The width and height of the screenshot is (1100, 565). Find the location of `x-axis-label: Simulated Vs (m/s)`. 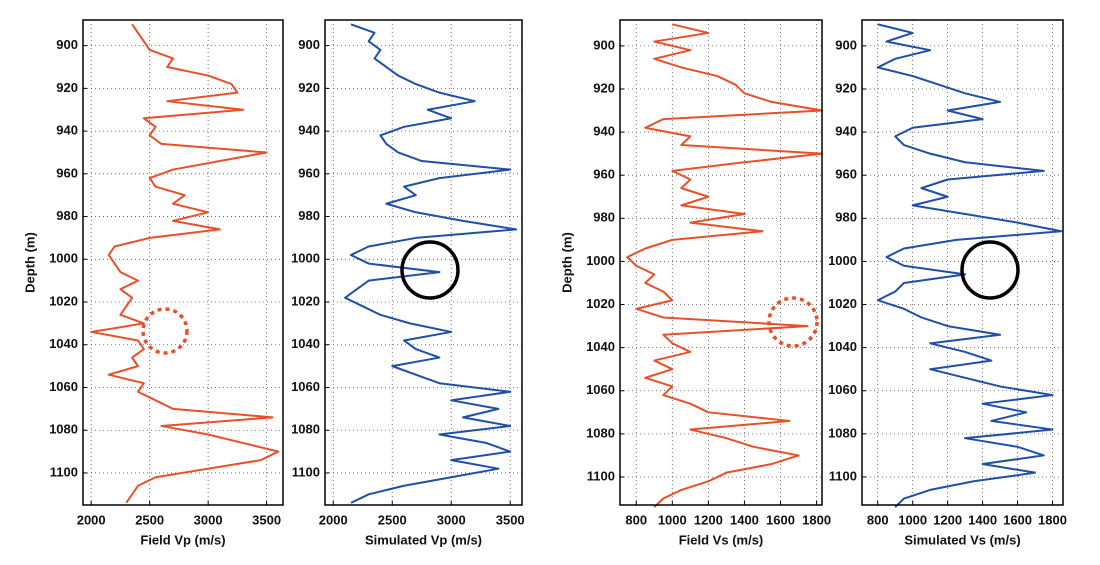

x-axis-label: Simulated Vs (m/s) is located at coordinates (962, 539).